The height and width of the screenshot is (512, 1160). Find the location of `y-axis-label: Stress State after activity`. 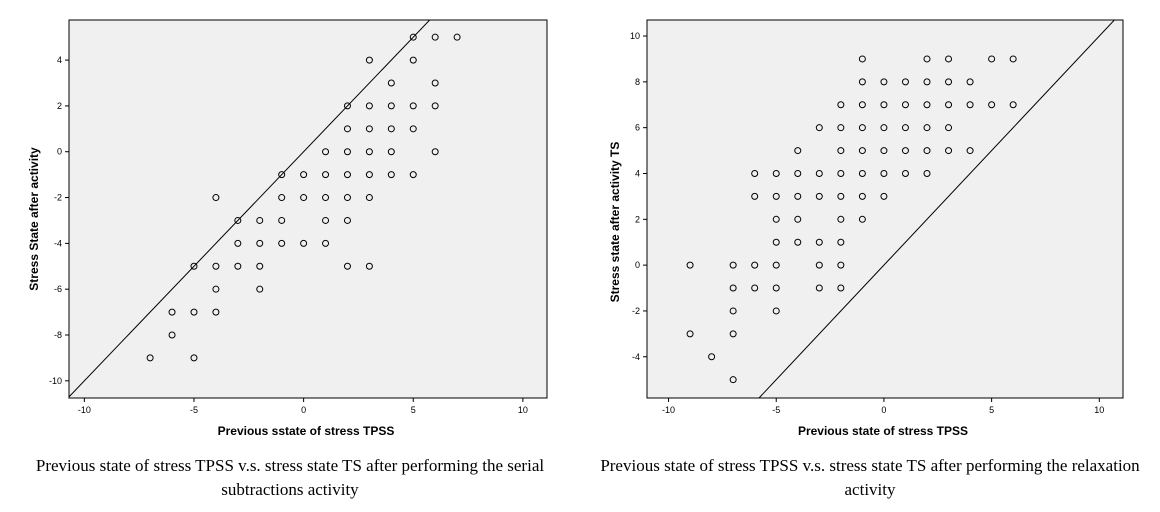

y-axis-label: Stress State after activity is located at coordinates (34, 219).